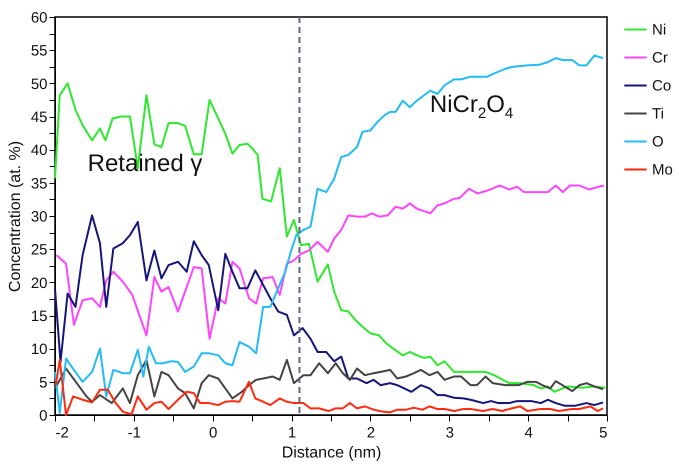 This screenshot has width=679, height=470. What do you see at coordinates (39, 283) in the screenshot?
I see `y-tick-label: 20` at bounding box center [39, 283].